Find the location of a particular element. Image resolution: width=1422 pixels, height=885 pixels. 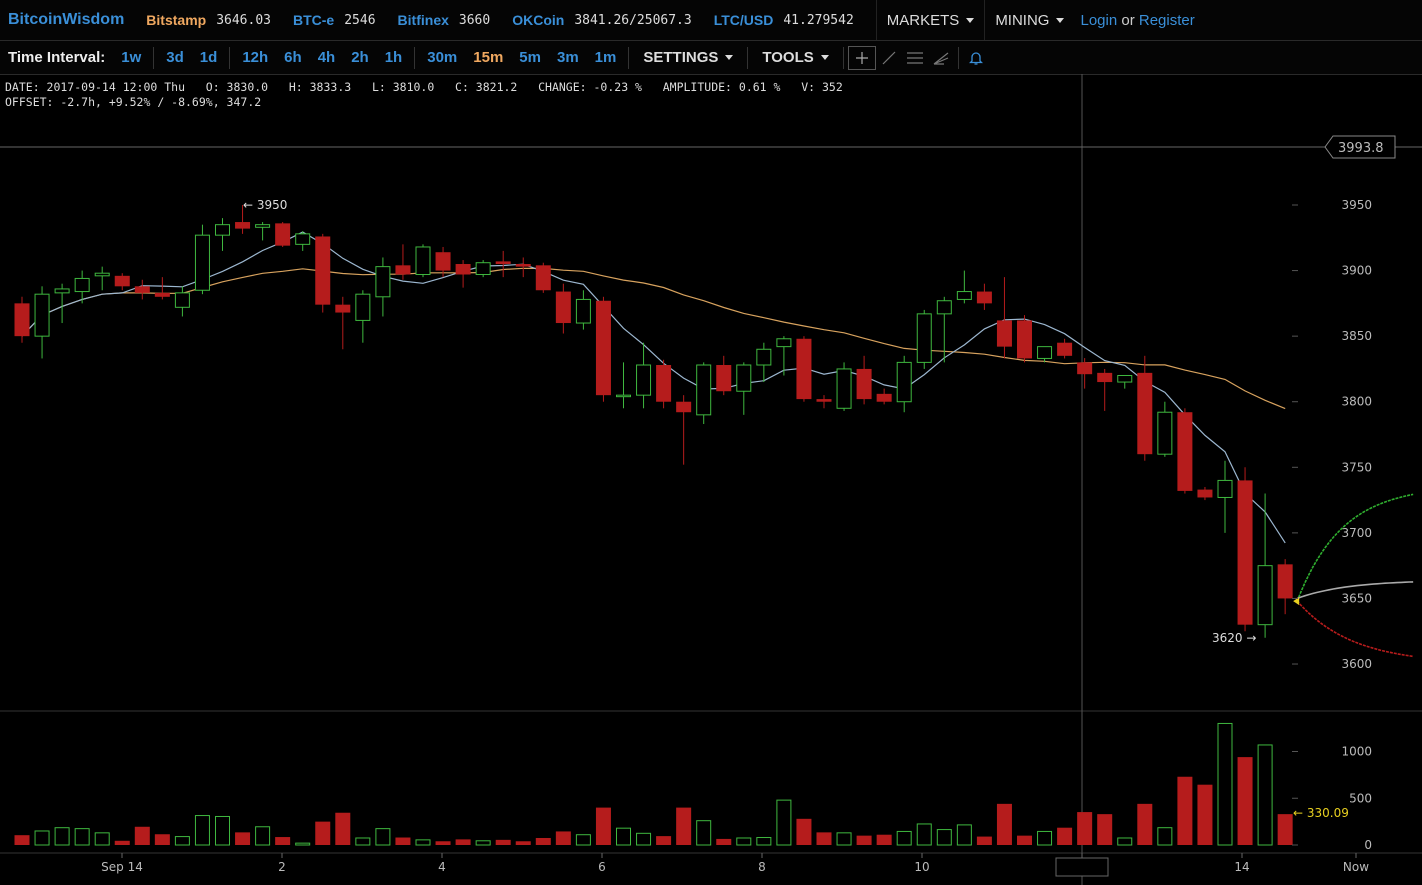

market-name: Bitfinex is located at coordinates (423, 20).